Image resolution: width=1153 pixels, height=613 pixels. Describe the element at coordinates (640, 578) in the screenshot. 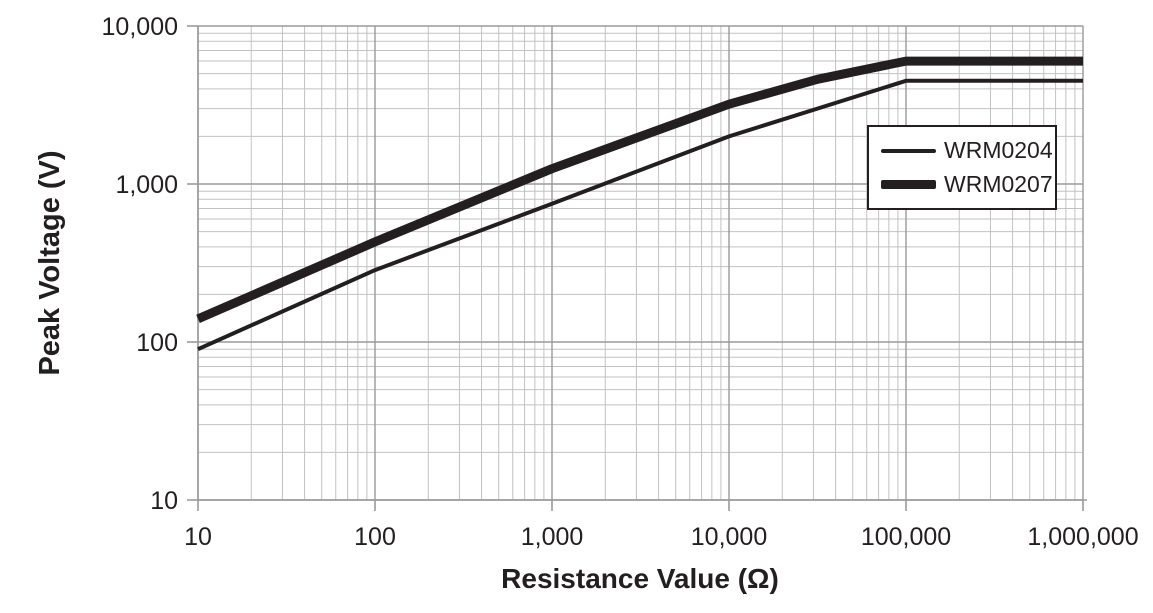

I see `x-axis-title: Resistance Value (Ω)` at that location.